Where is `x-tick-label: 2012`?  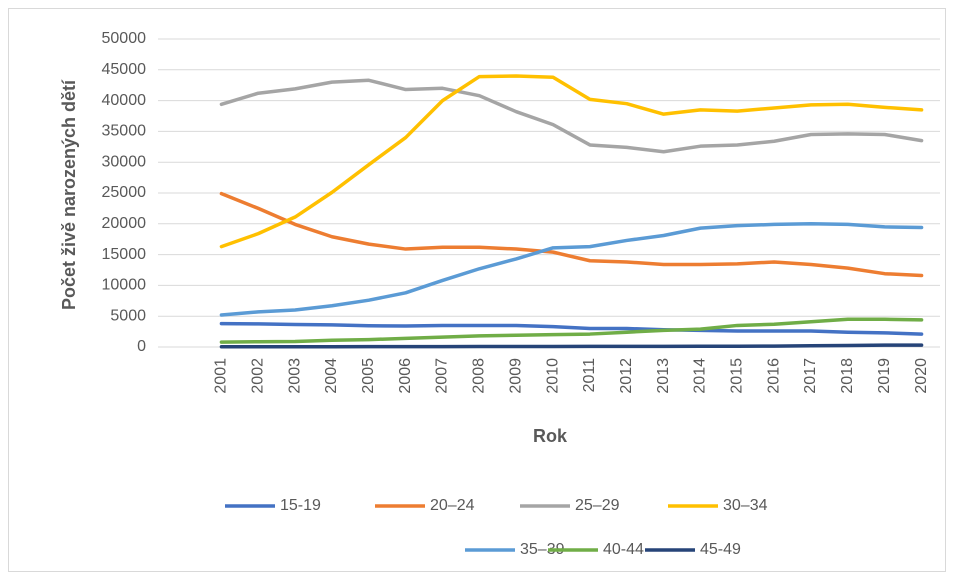 x-tick-label: 2012 is located at coordinates (626, 376).